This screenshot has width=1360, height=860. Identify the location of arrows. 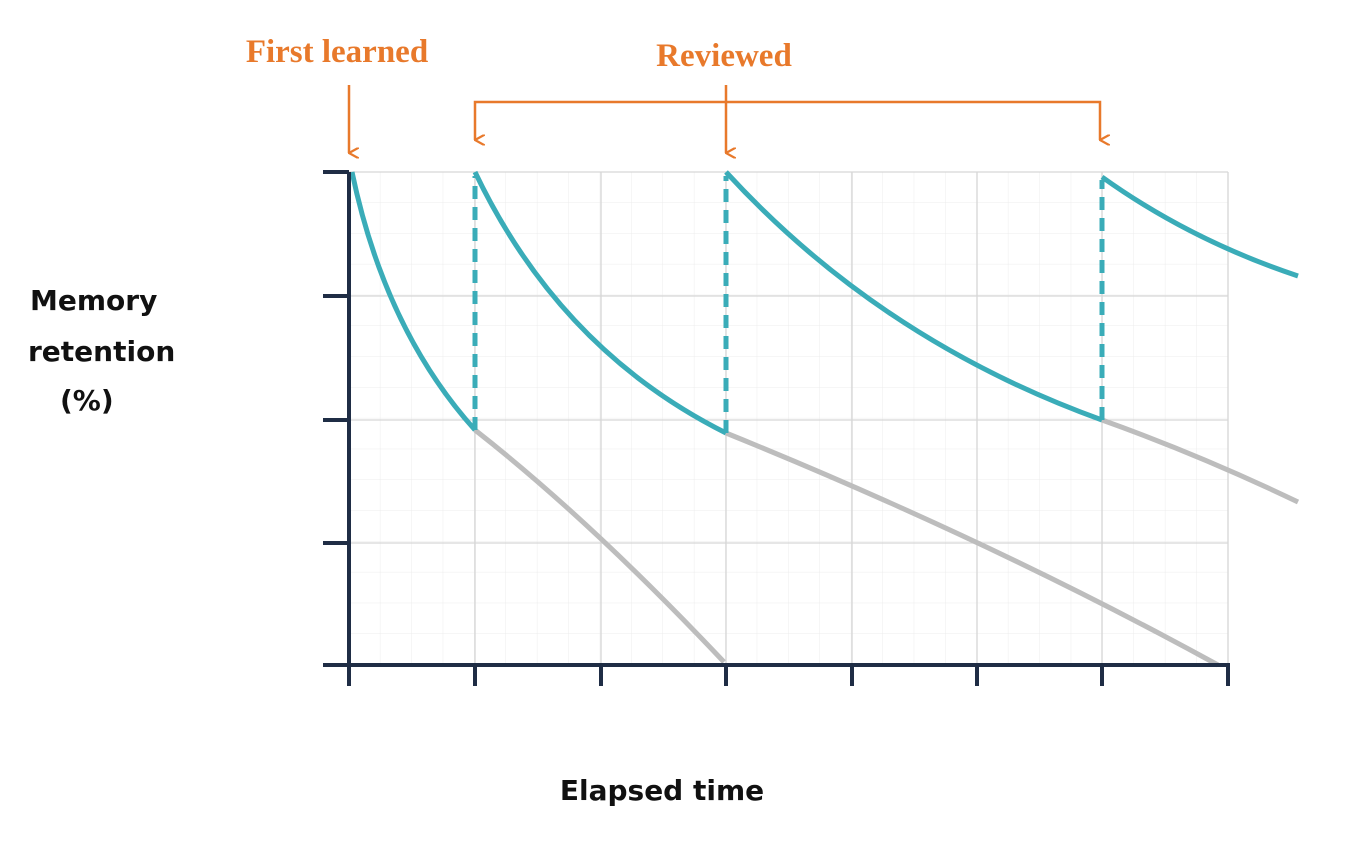
(723, 119).